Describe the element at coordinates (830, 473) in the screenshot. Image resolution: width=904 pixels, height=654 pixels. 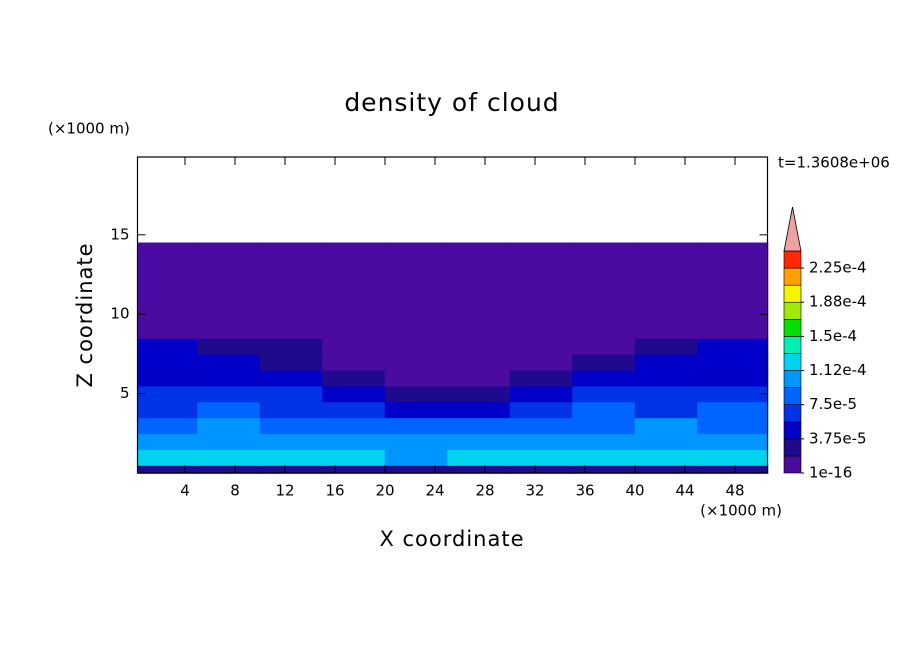
I see `colorbar-tick-label: 1e-16` at that location.